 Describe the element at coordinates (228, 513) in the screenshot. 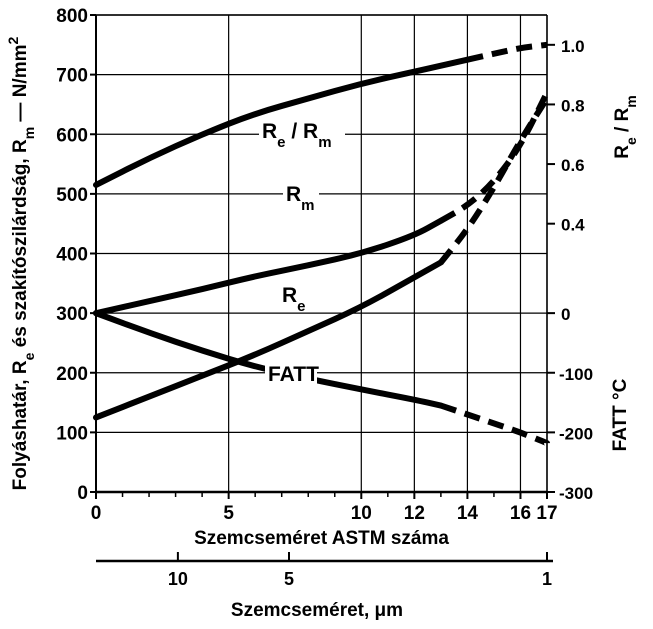

I see `x-tick-label: 5` at that location.